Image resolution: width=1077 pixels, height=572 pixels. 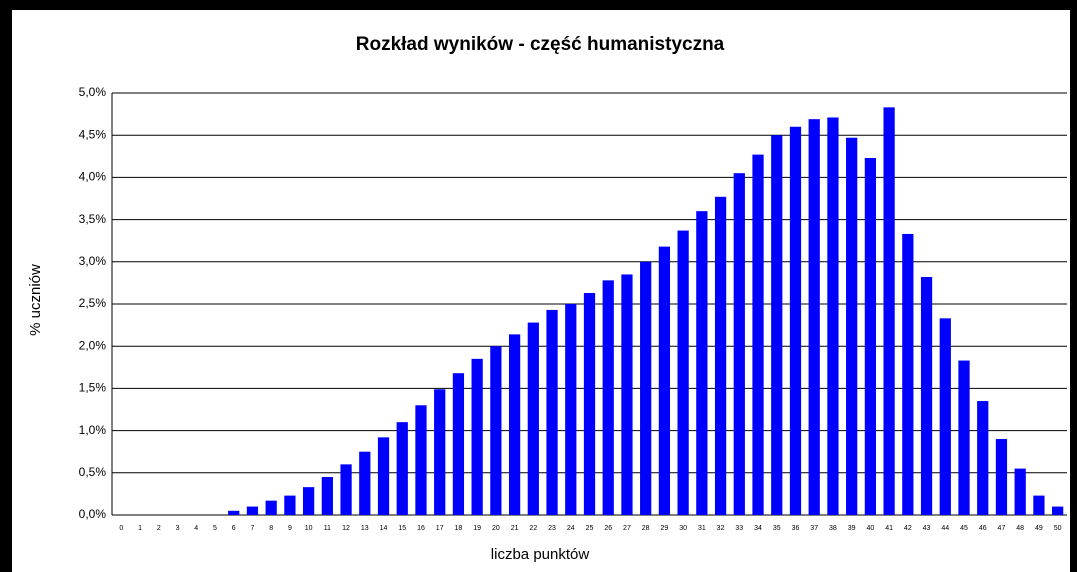 What do you see at coordinates (121, 528) in the screenshot?
I see `x-tick-label: 0` at bounding box center [121, 528].